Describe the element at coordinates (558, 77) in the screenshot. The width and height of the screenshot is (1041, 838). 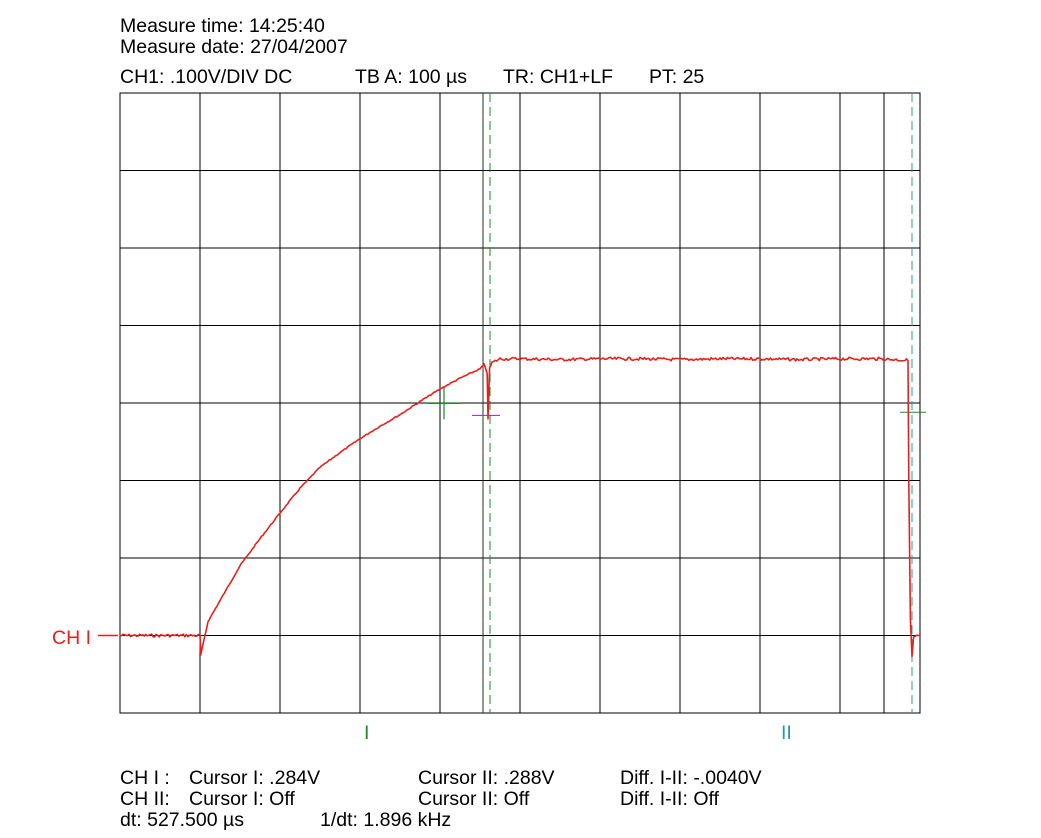
I see `trigger-setting: TR: CH1+LF` at that location.